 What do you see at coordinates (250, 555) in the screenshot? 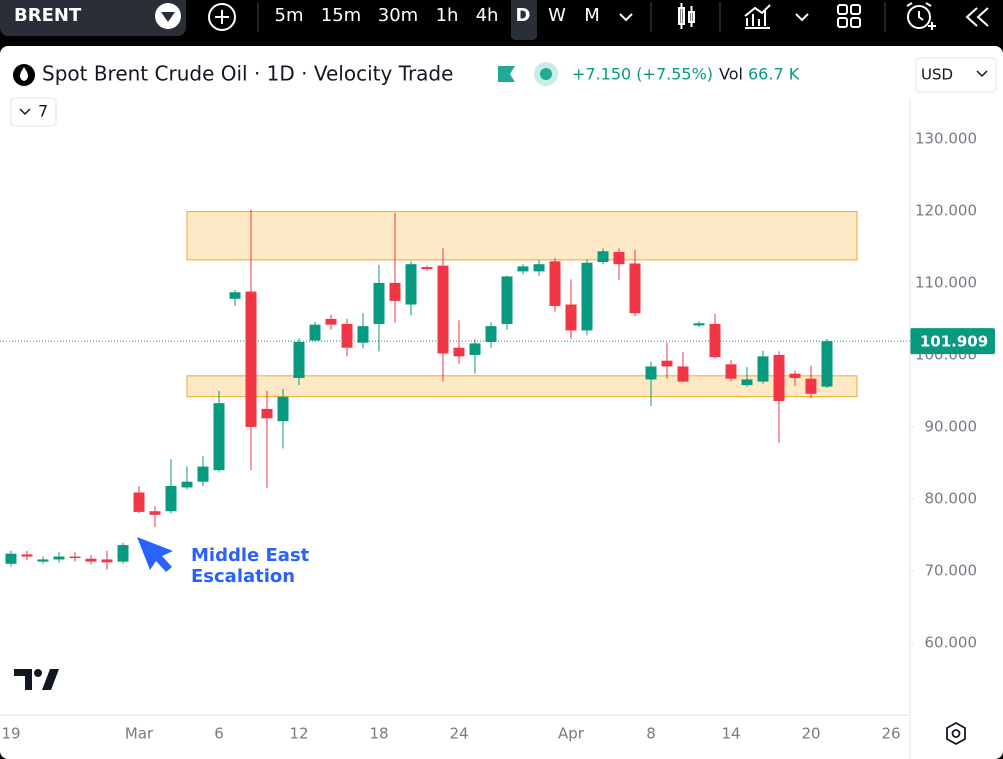
I see `annotation-text: Middle East` at bounding box center [250, 555].